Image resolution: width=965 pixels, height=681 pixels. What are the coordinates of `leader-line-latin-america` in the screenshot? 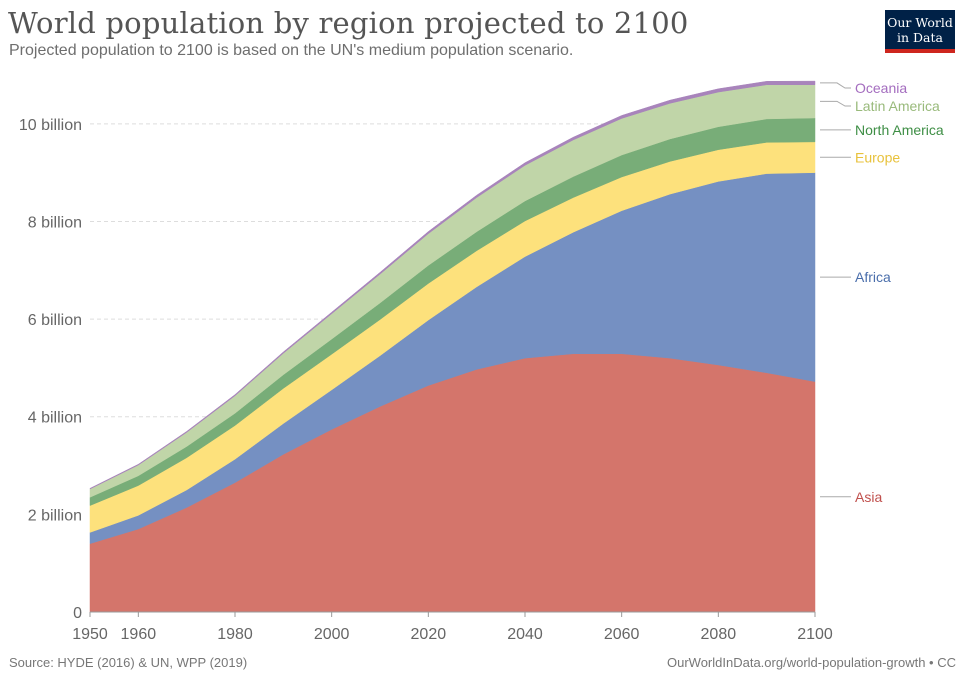 It's located at (835, 103).